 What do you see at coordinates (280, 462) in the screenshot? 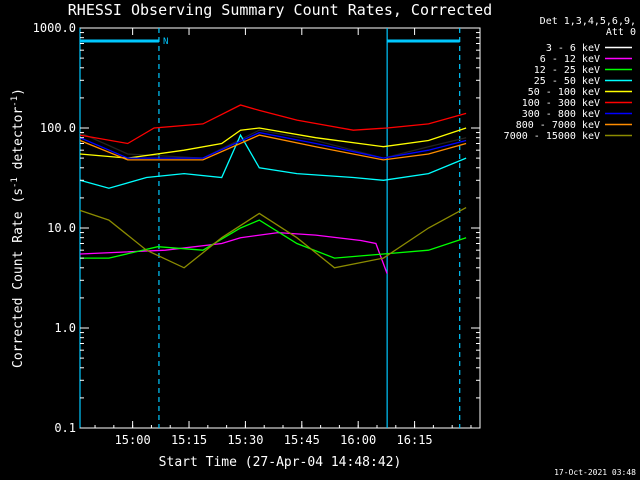
I see `x-axis-label: Start Time (27-Apr-04 14:48:42)` at bounding box center [280, 462].